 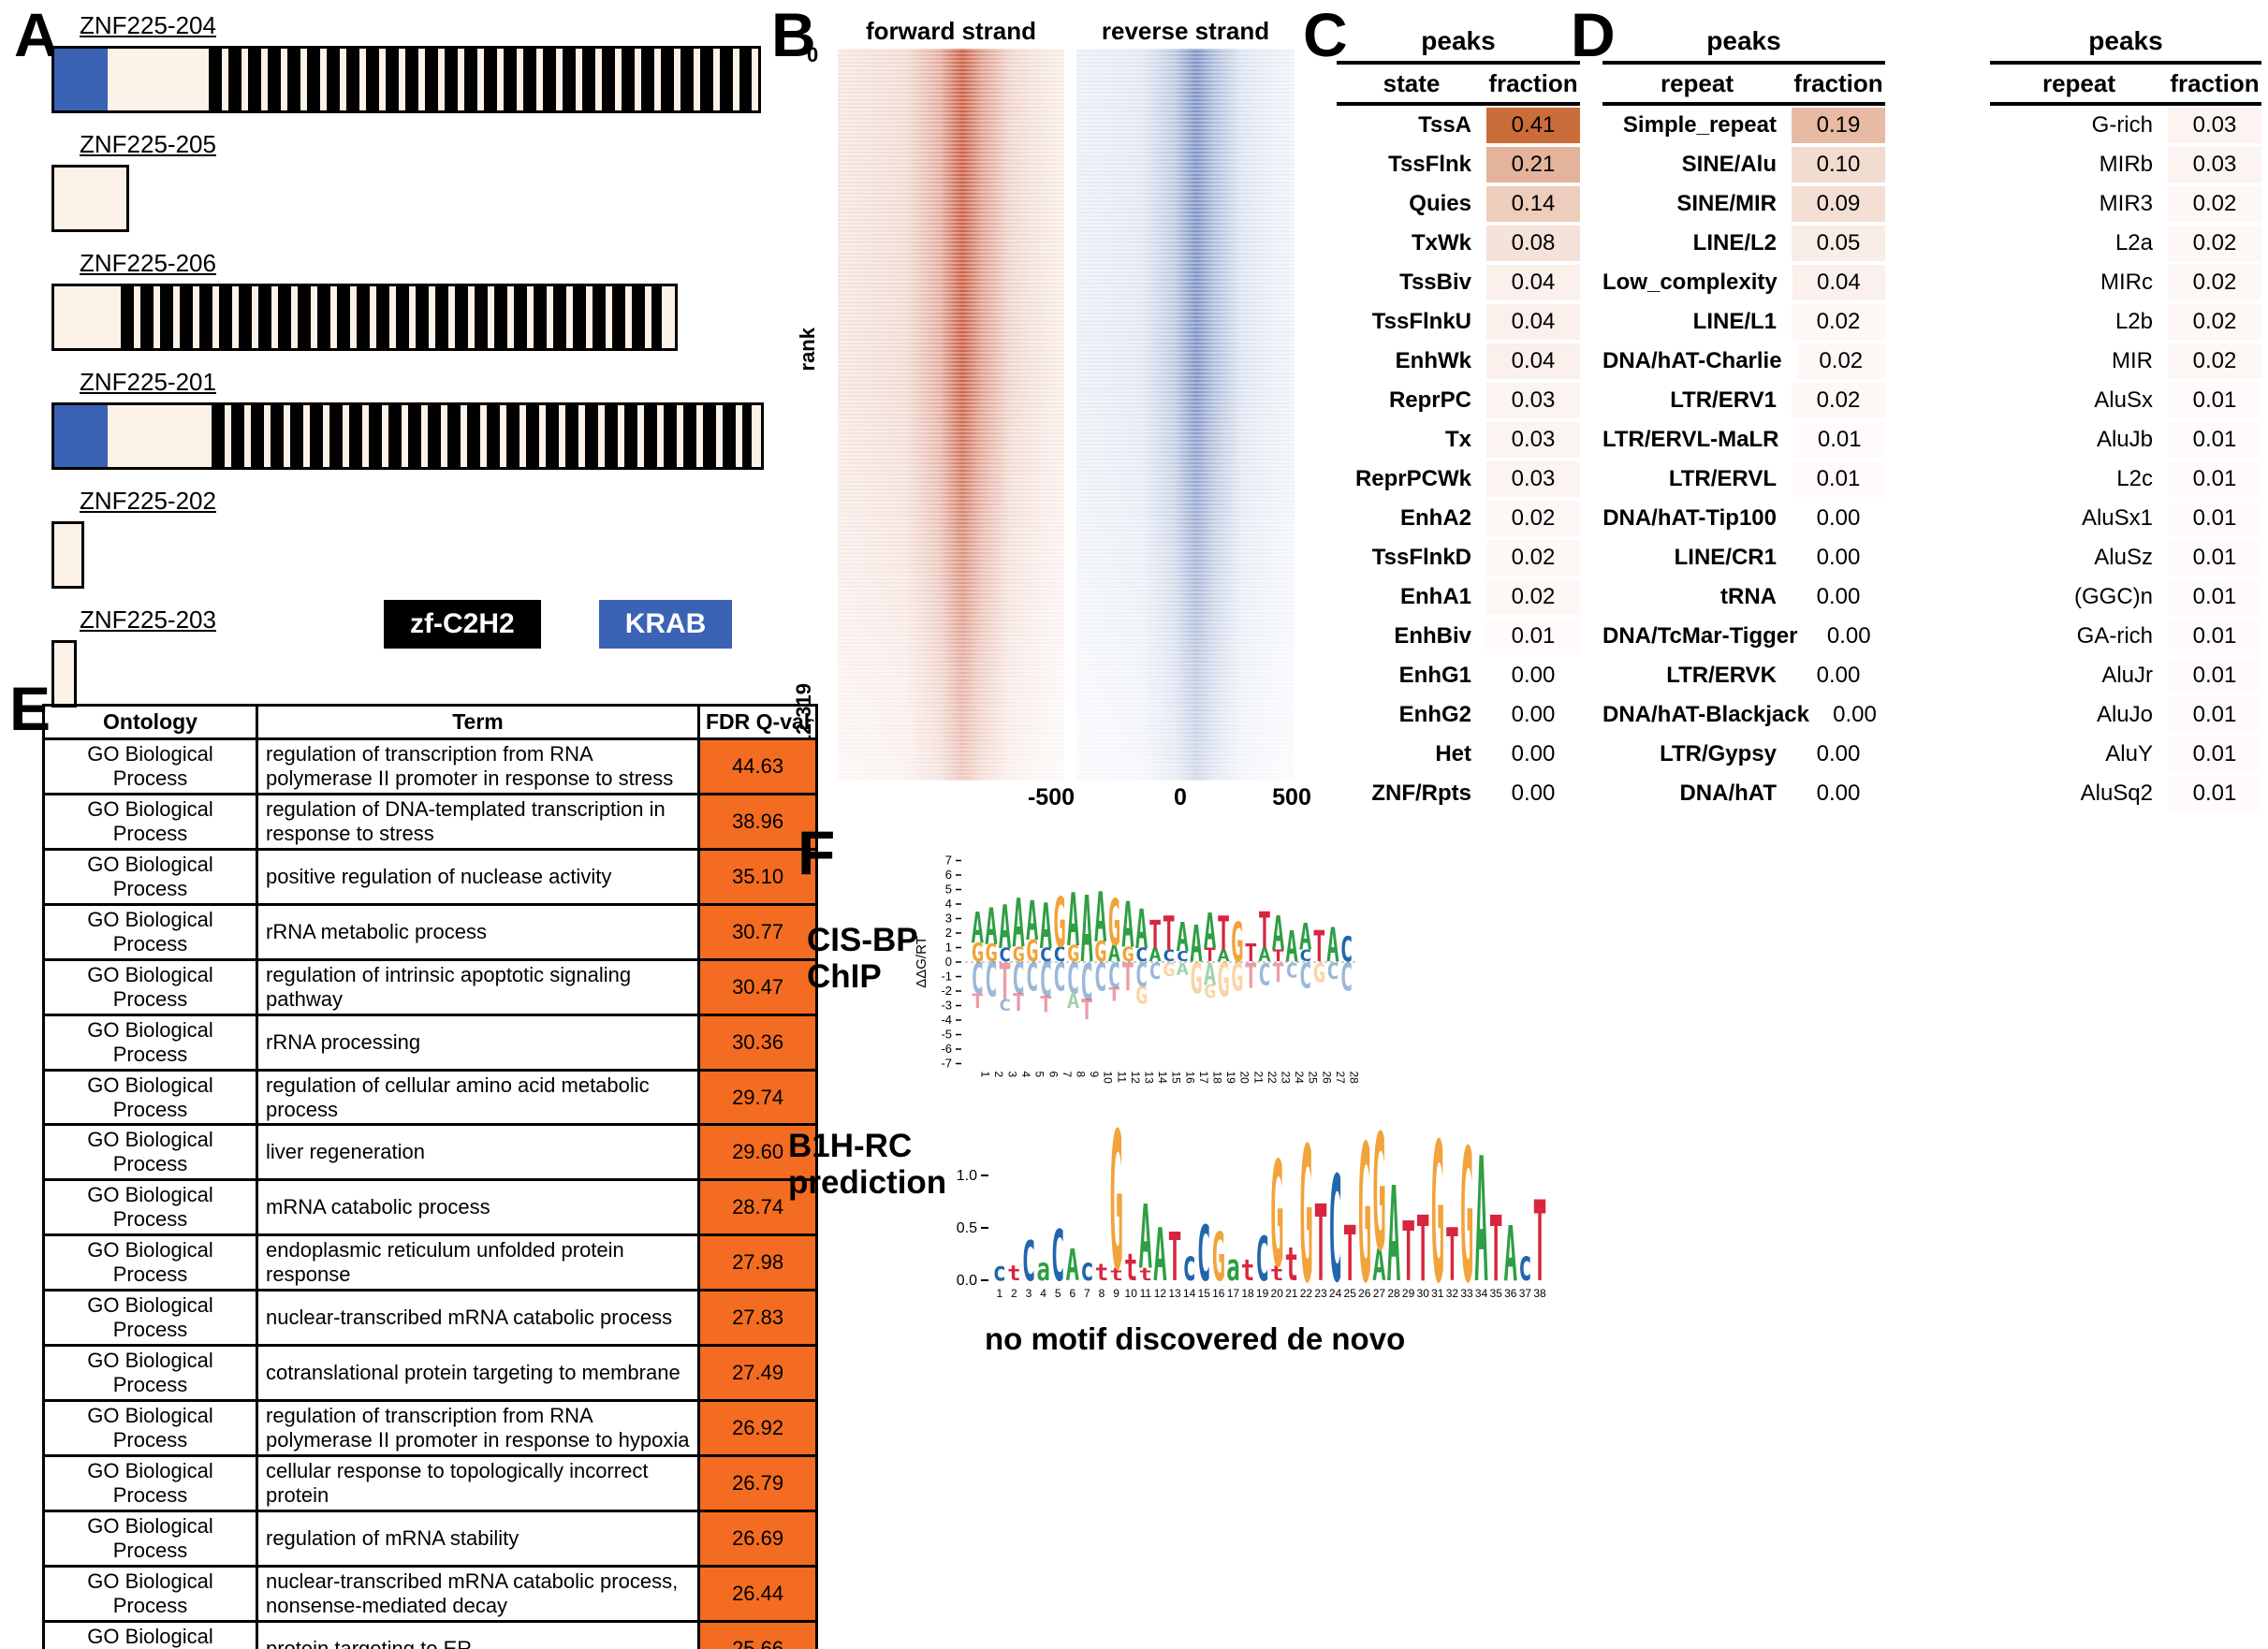 I want to click on fraction-cell: 0.03, so click(x=1533, y=479).